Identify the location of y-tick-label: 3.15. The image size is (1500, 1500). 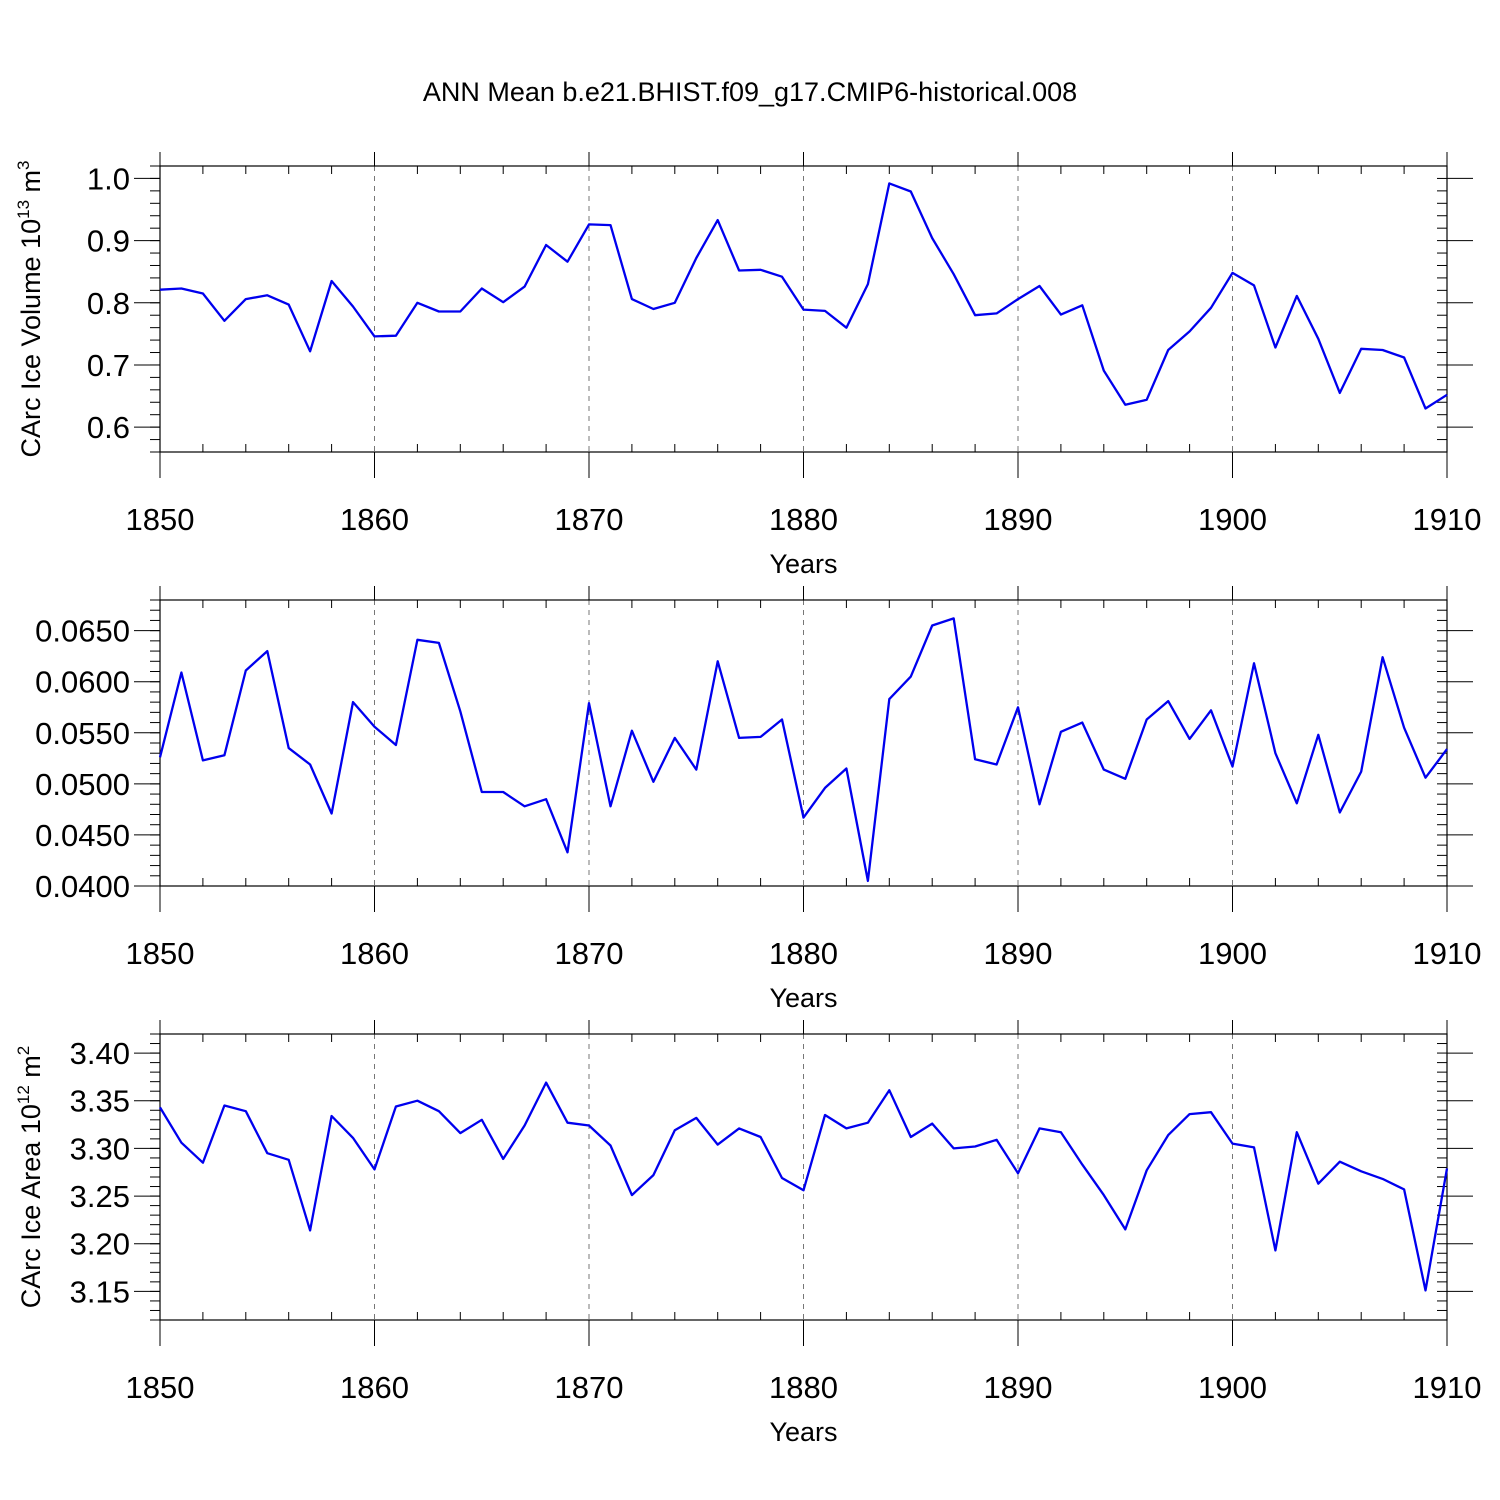
(100, 1291).